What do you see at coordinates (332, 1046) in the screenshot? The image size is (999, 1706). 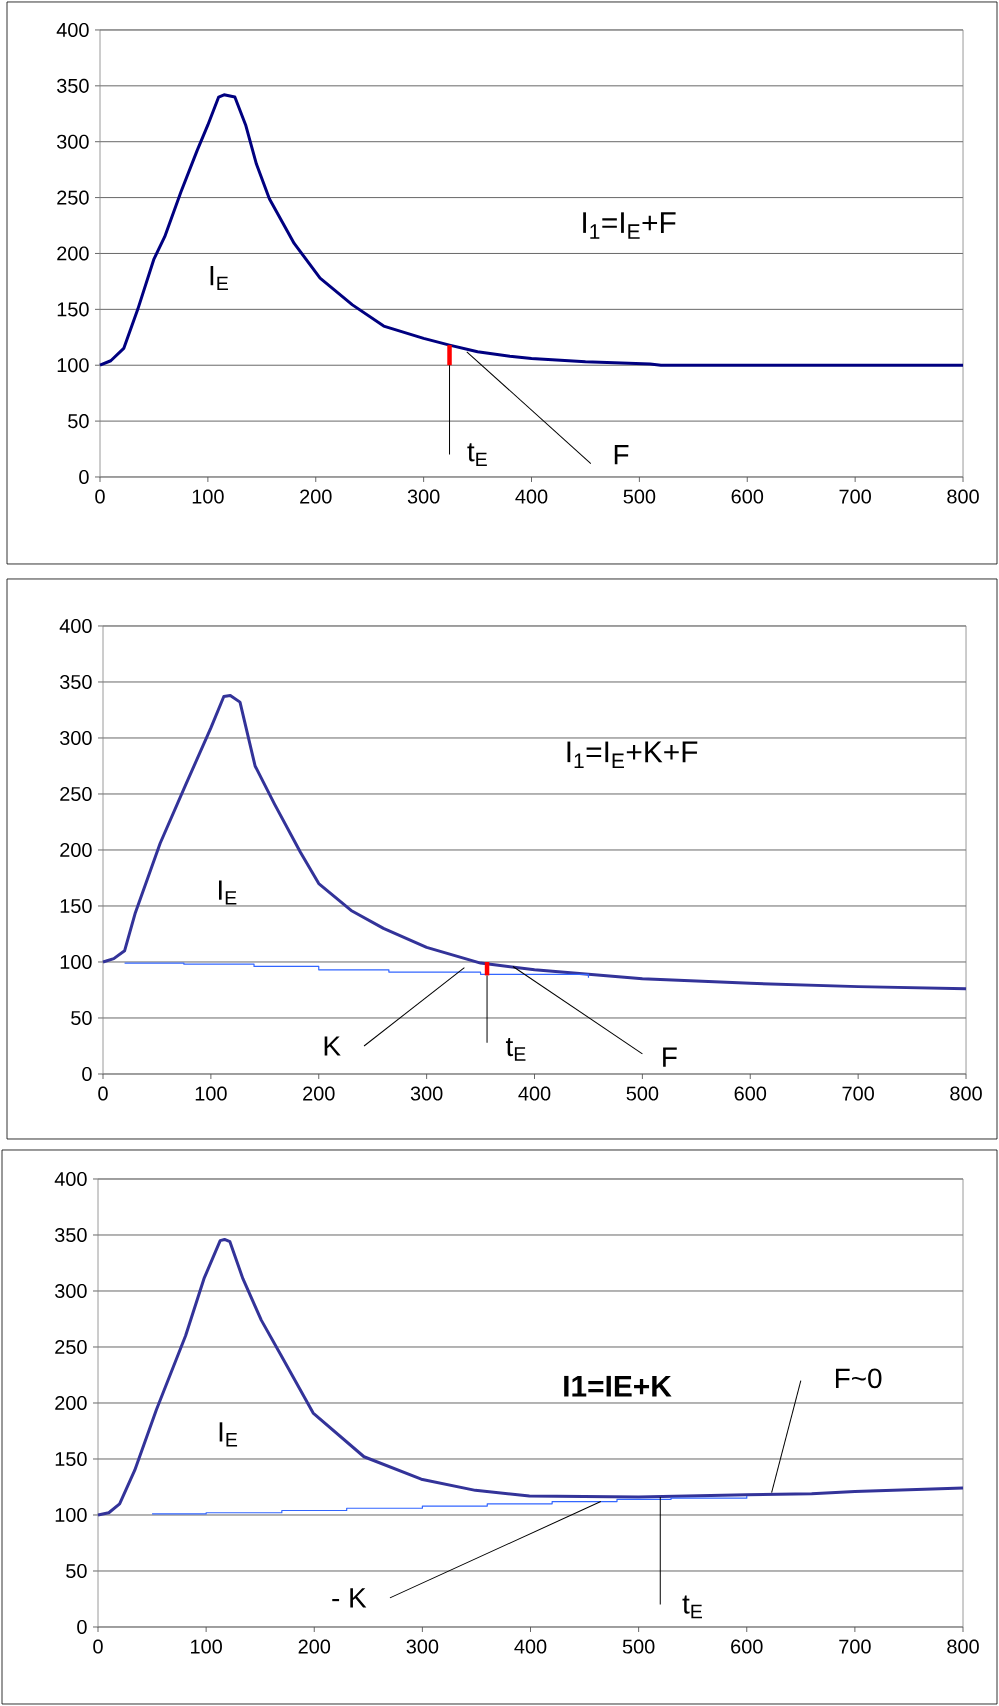 I see `annotation: K` at bounding box center [332, 1046].